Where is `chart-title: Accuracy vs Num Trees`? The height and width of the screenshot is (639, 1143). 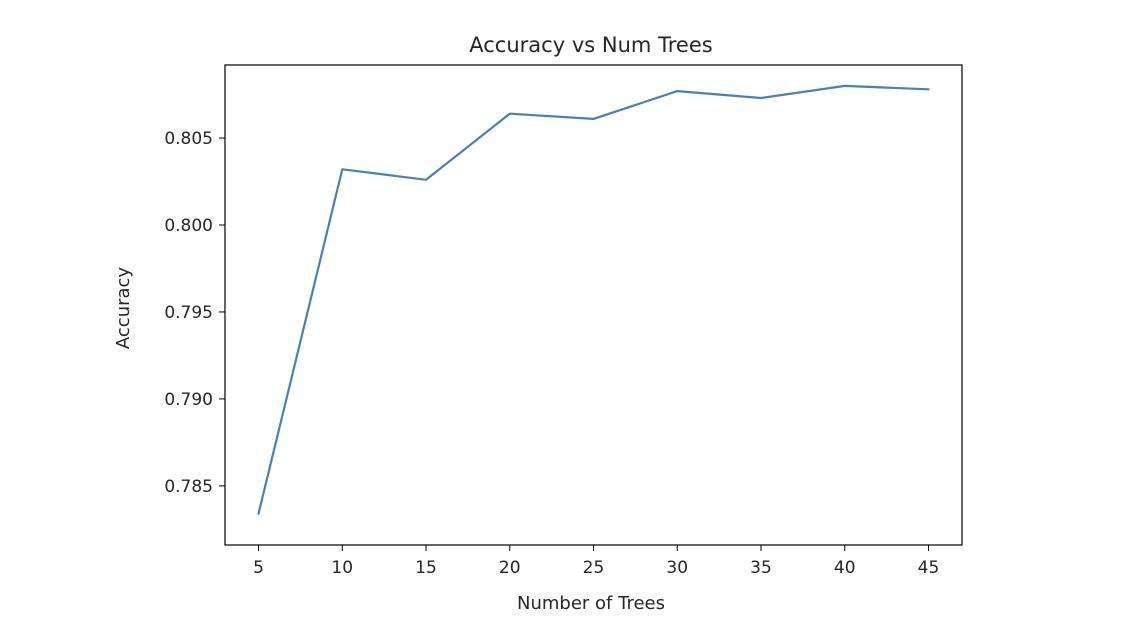
chart-title: Accuracy vs Num Trees is located at coordinates (590, 45).